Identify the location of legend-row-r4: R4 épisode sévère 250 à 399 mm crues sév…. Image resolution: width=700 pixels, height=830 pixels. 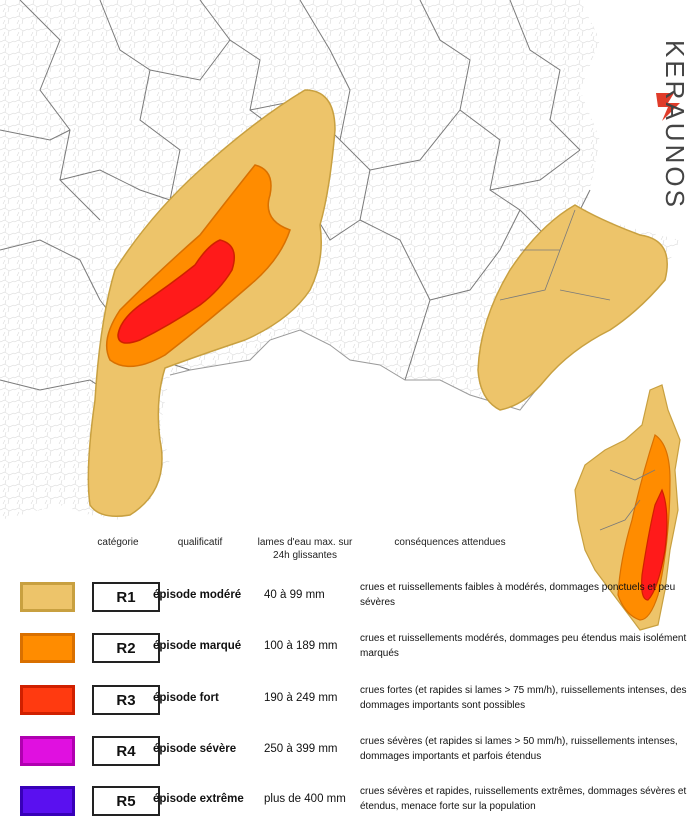
(360, 756).